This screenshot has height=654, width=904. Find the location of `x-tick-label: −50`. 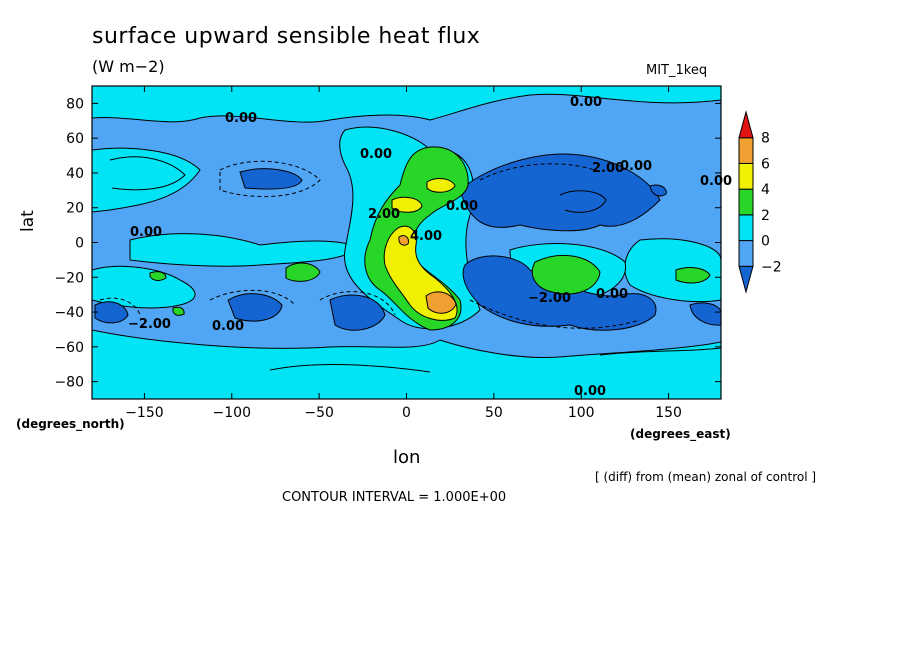

x-tick-label: −50 is located at coordinates (319, 413).